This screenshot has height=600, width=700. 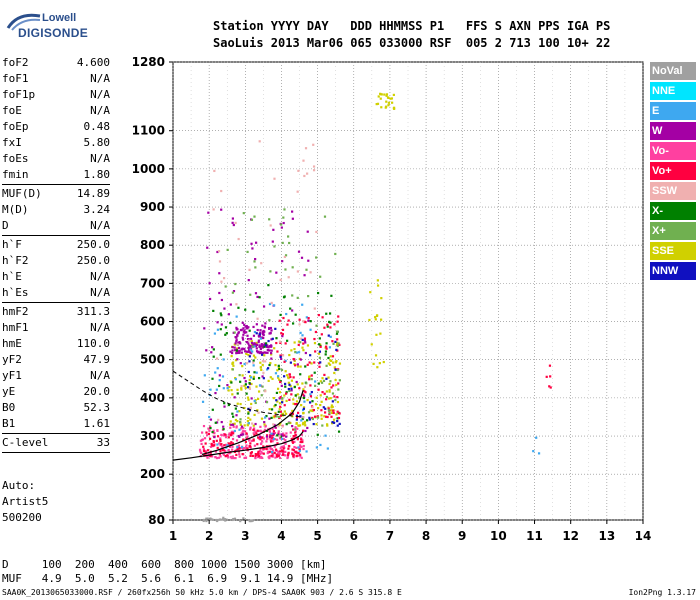 I want to click on x-tick-label: 11, so click(x=534, y=536).